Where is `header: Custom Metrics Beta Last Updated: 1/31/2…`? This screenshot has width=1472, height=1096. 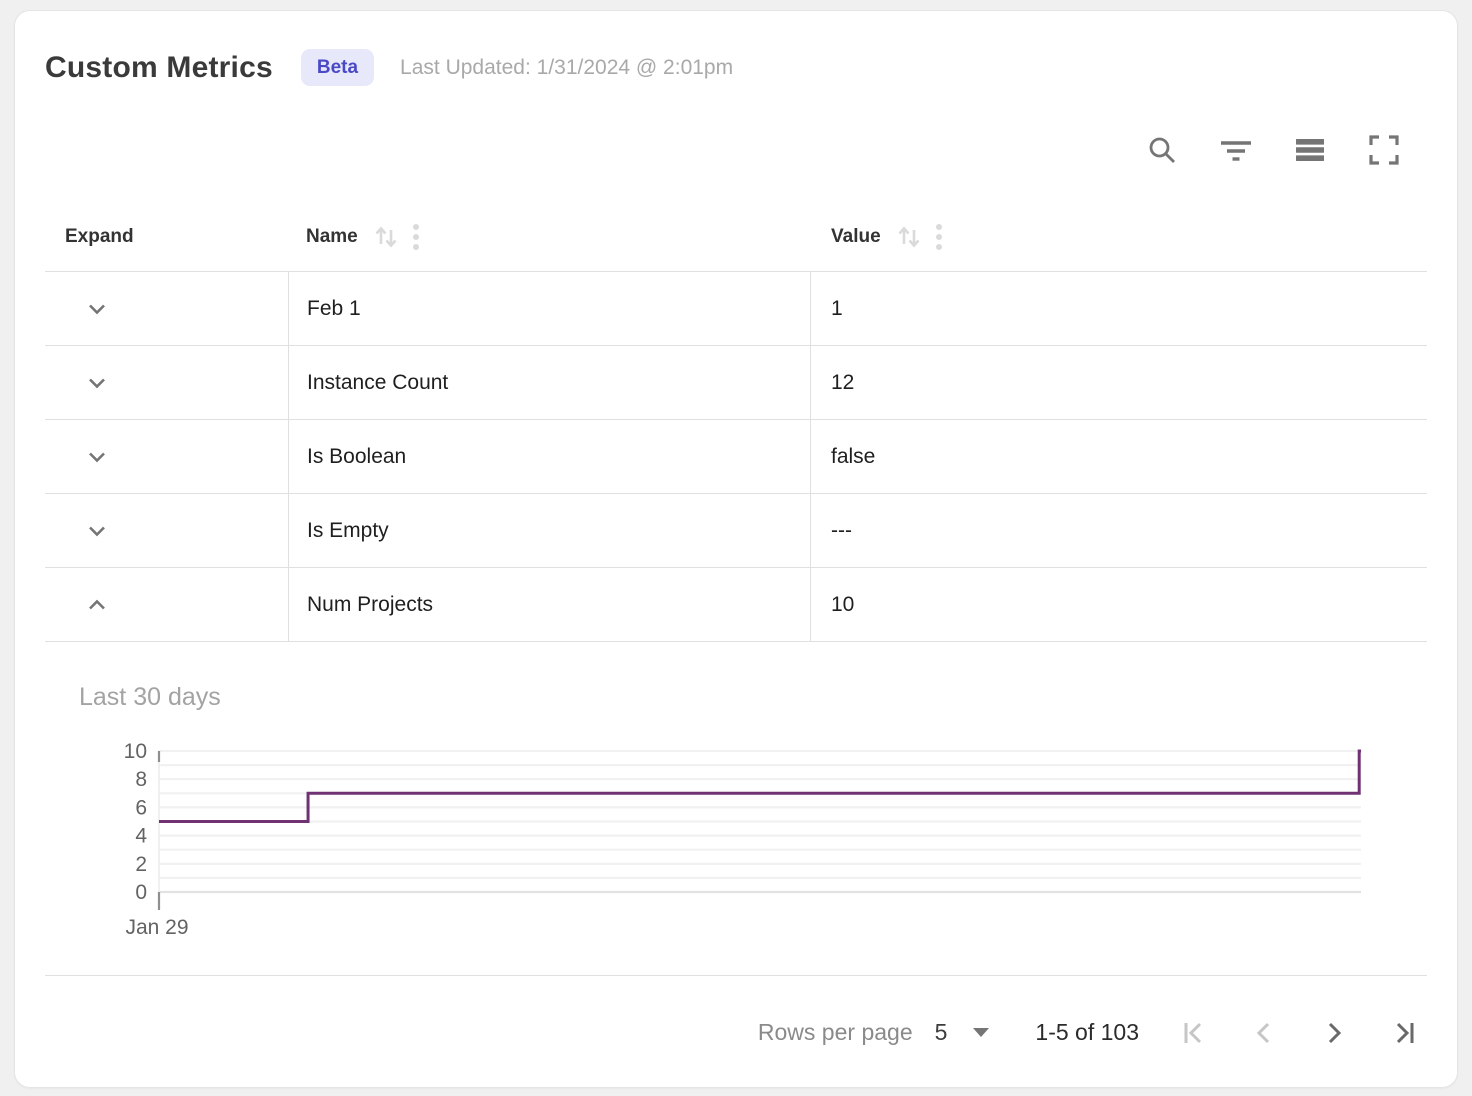
header: Custom Metrics Beta Last Updated: 1/31/2… is located at coordinates (389, 67).